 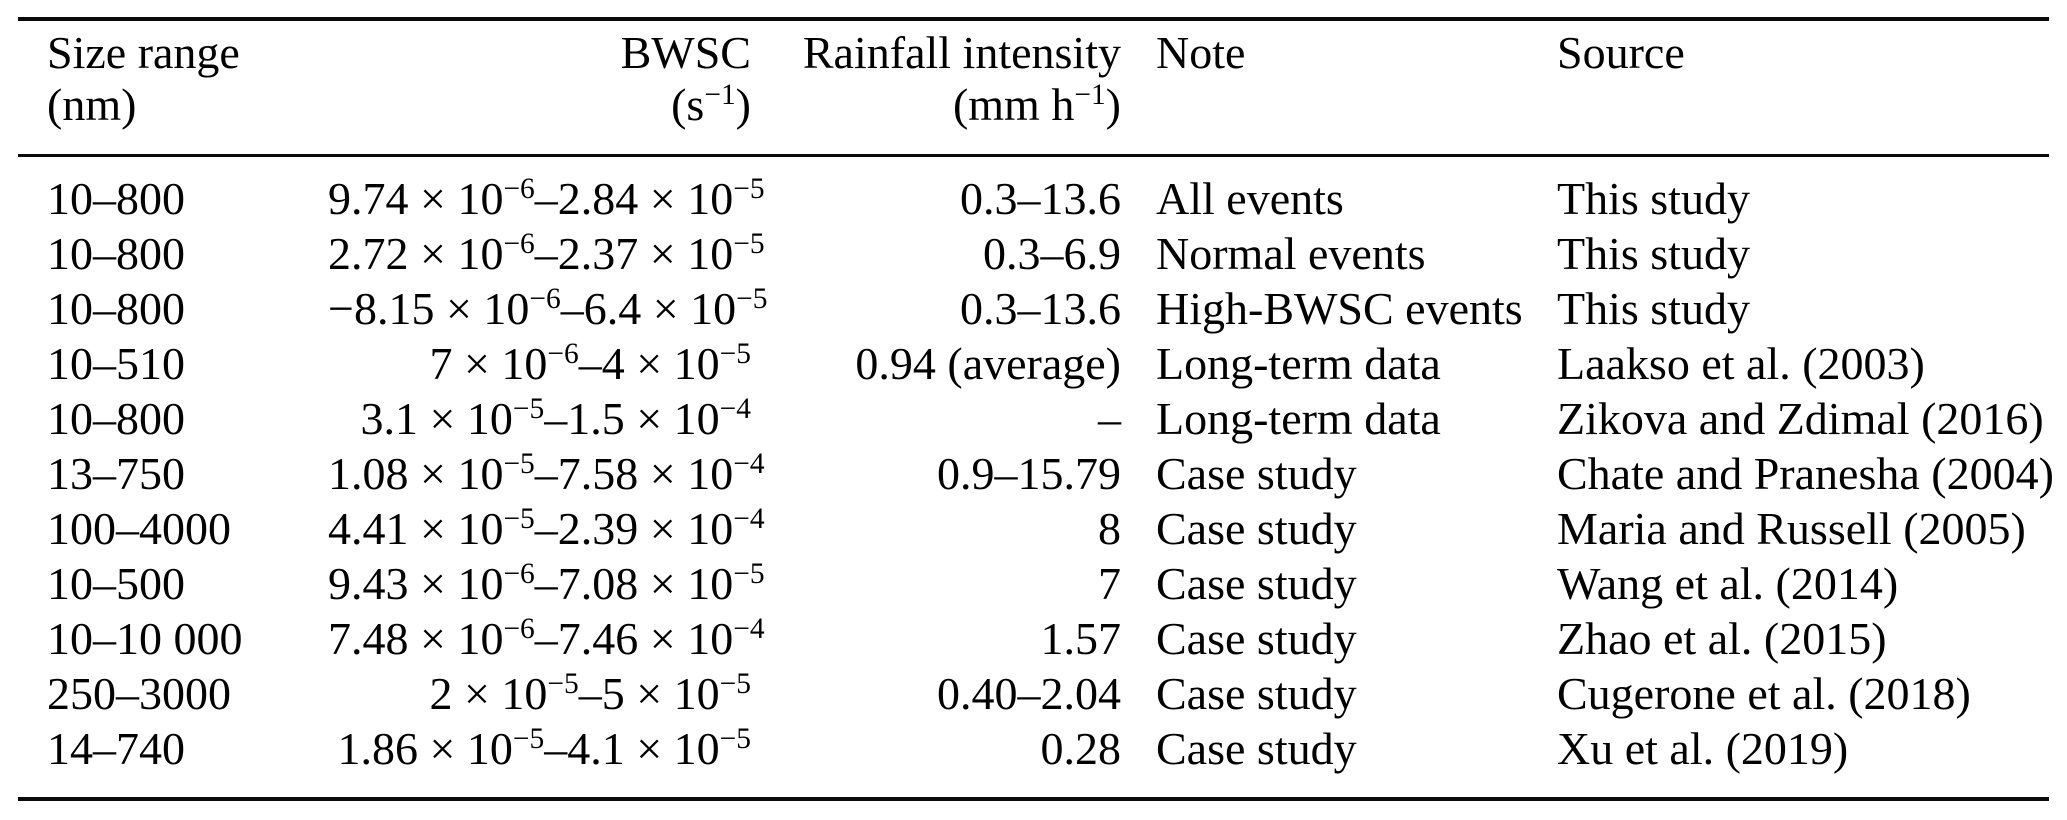 I want to click on cell-rainfall-intensity: 8, so click(x=1109, y=528).